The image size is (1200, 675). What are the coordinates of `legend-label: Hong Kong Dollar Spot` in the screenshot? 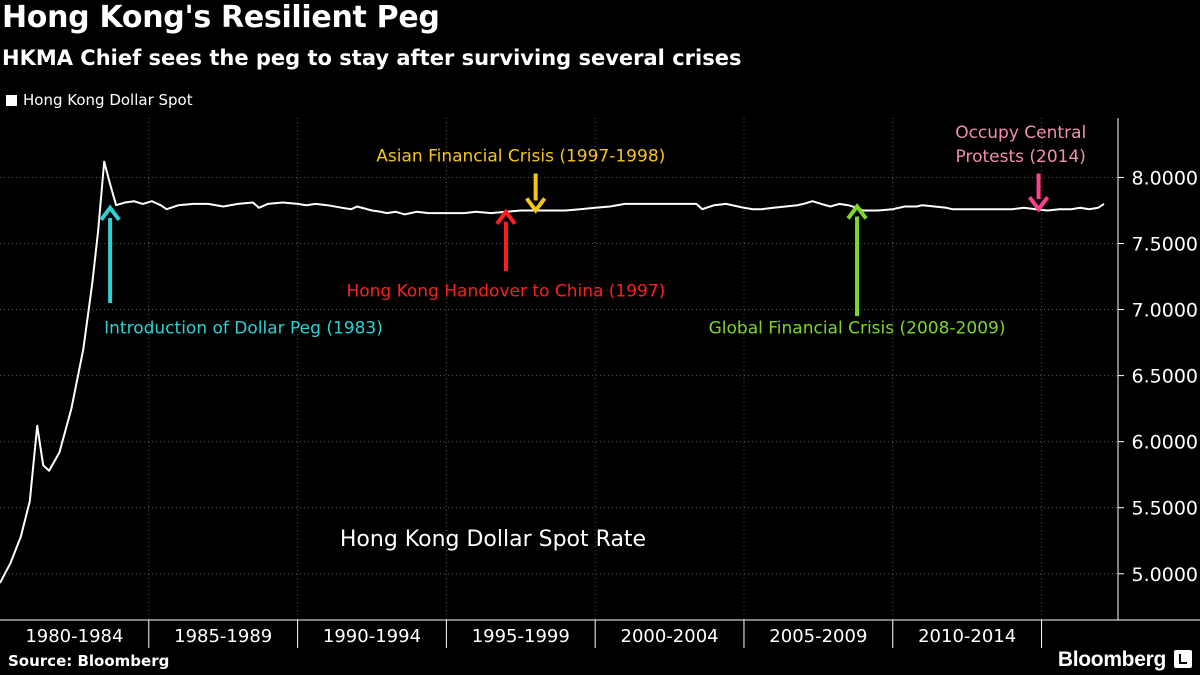 It's located at (108, 100).